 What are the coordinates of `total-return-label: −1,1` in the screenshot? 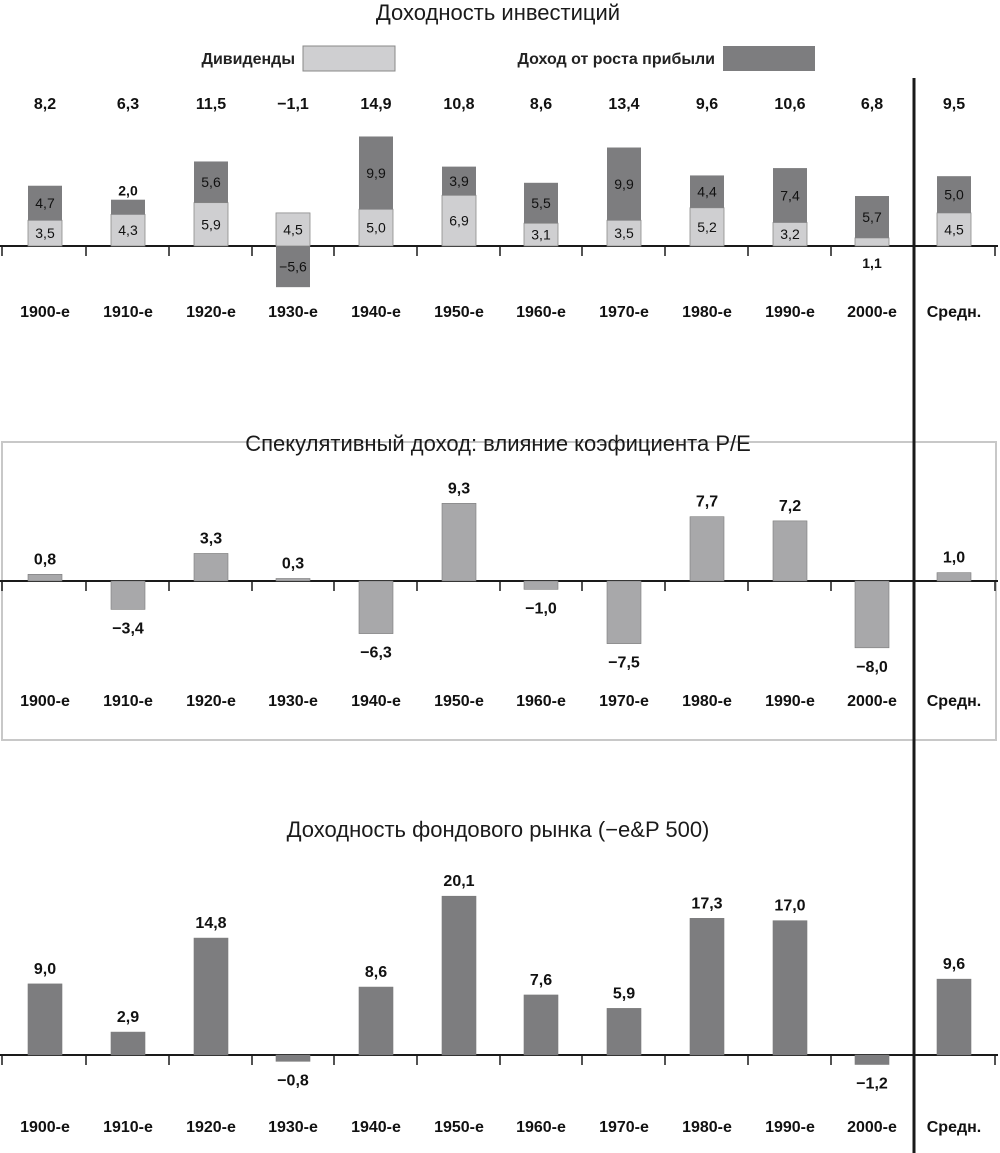 It's located at (293, 104).